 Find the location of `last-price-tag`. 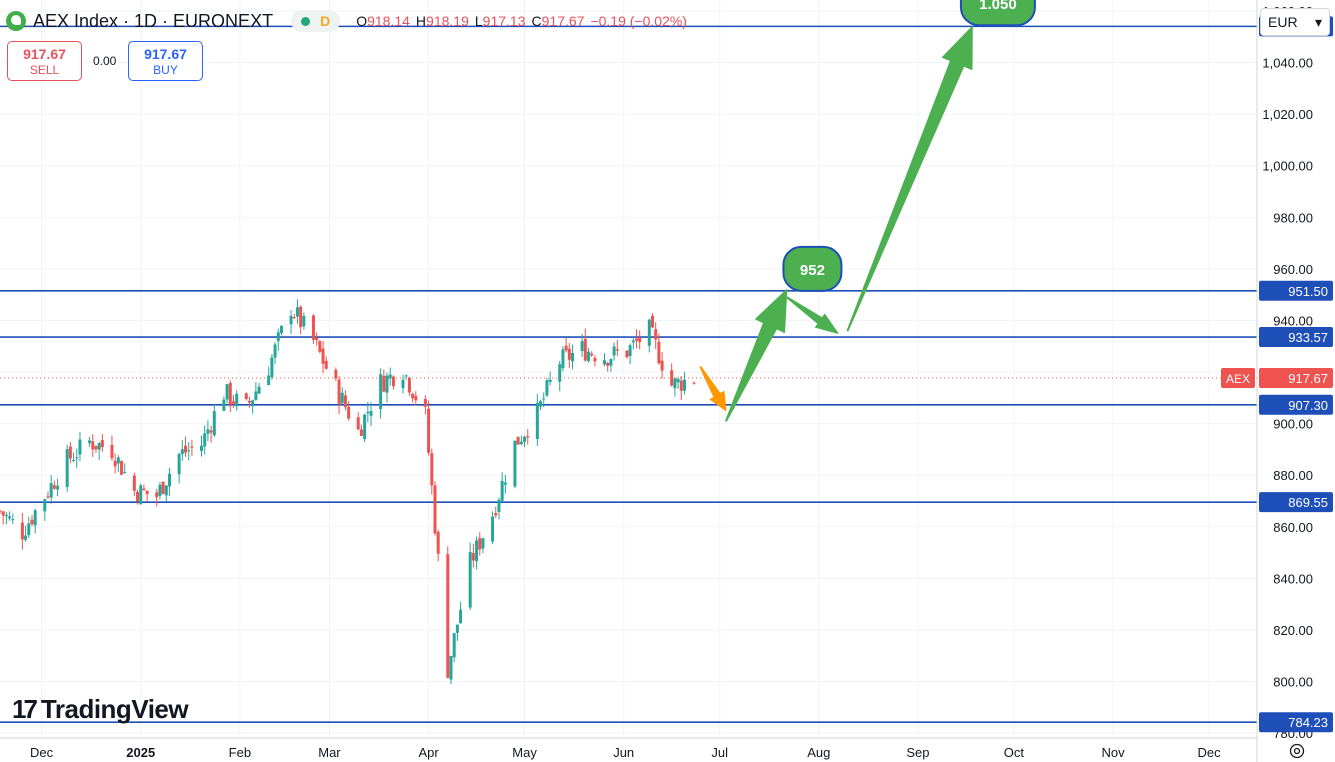

last-price-tag is located at coordinates (1296, 378).